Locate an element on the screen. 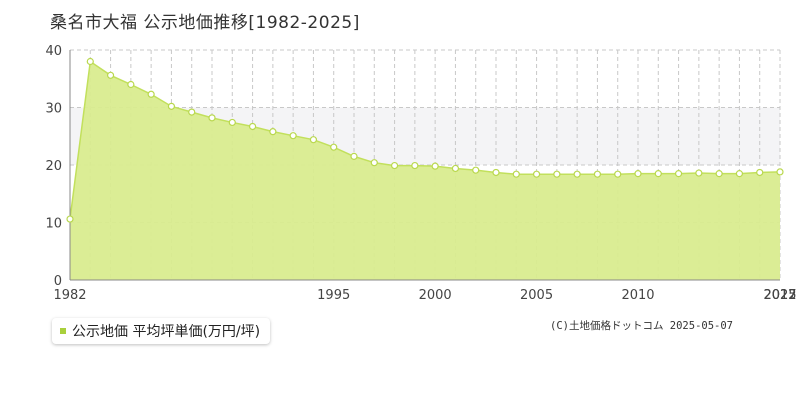 This screenshot has width=800, height=400. credit-text: (C)土地価格ドットコム 2025-05-07 is located at coordinates (642, 326).